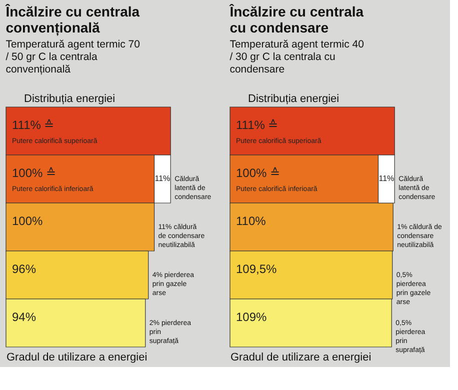  What do you see at coordinates (257, 269) in the screenshot?
I see `data-label: 109,5%` at bounding box center [257, 269].